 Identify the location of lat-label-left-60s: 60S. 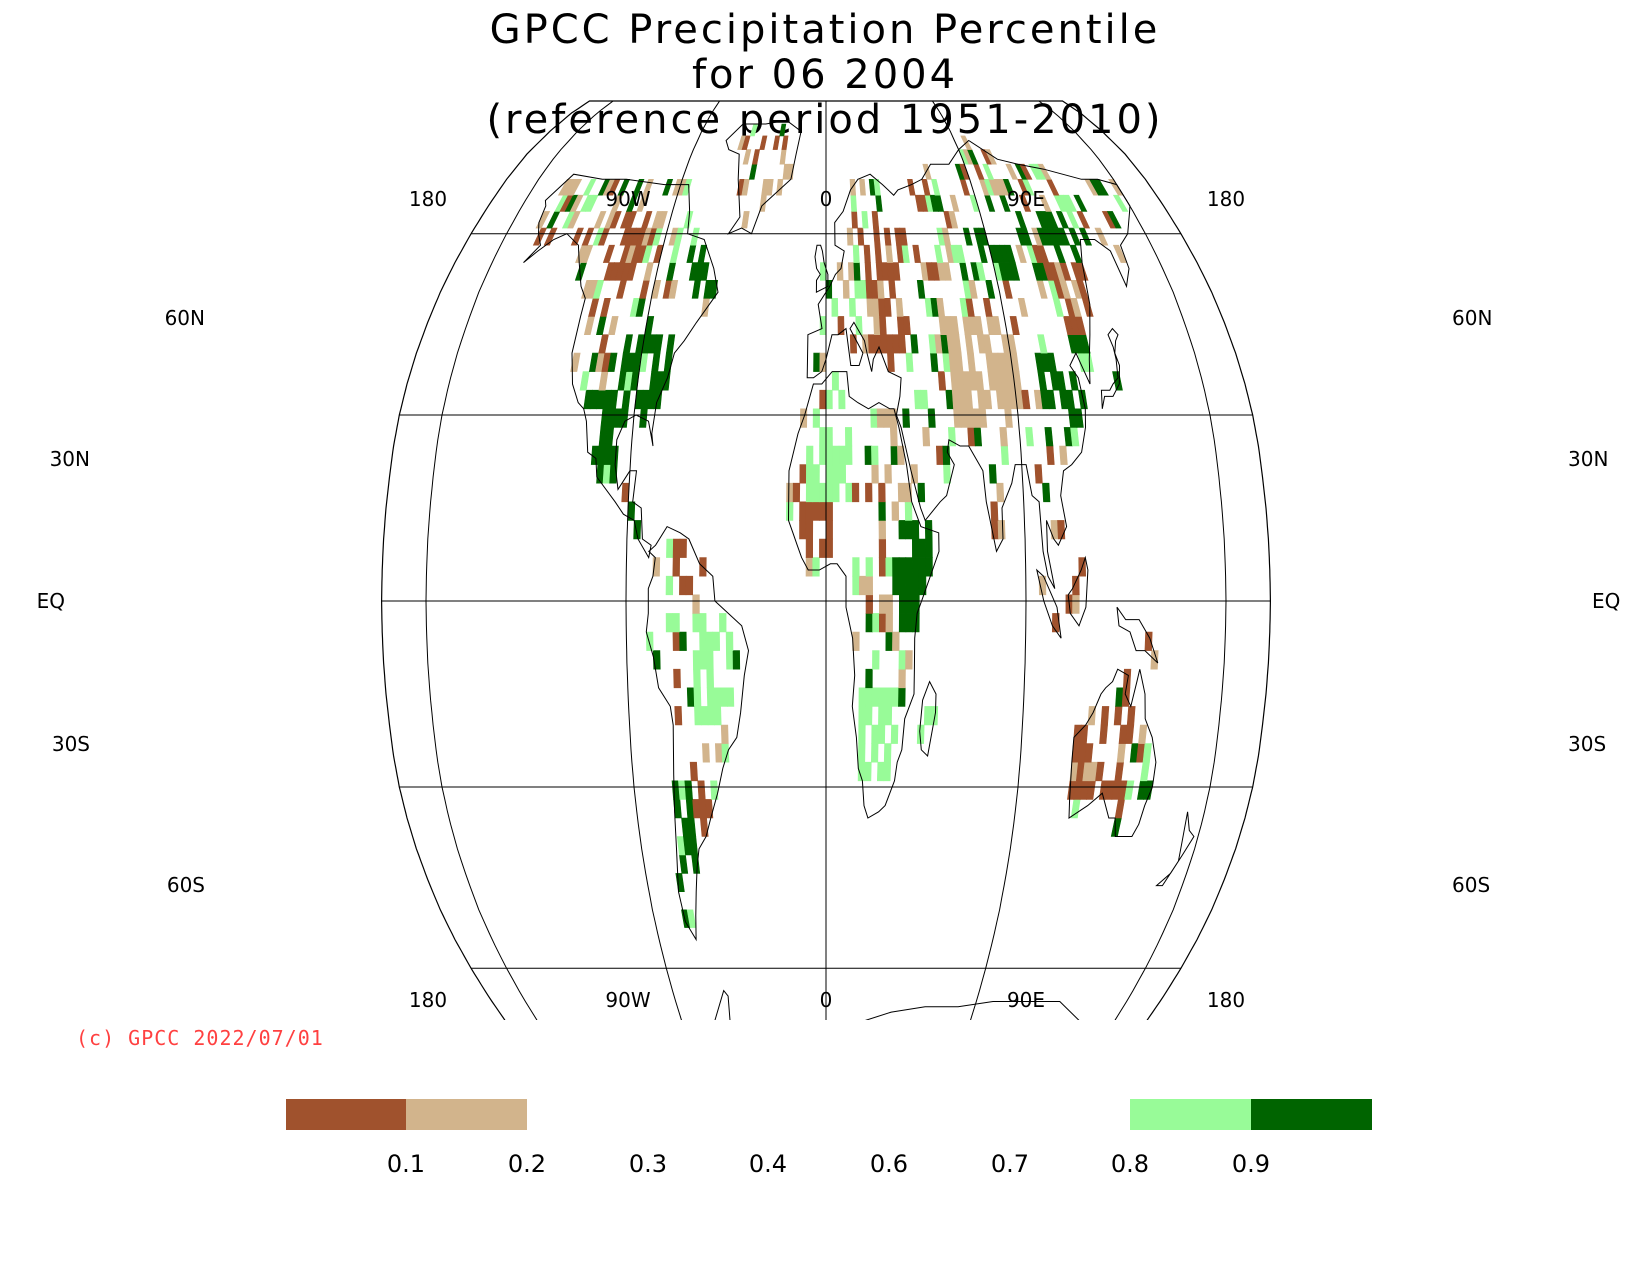
(186, 885).